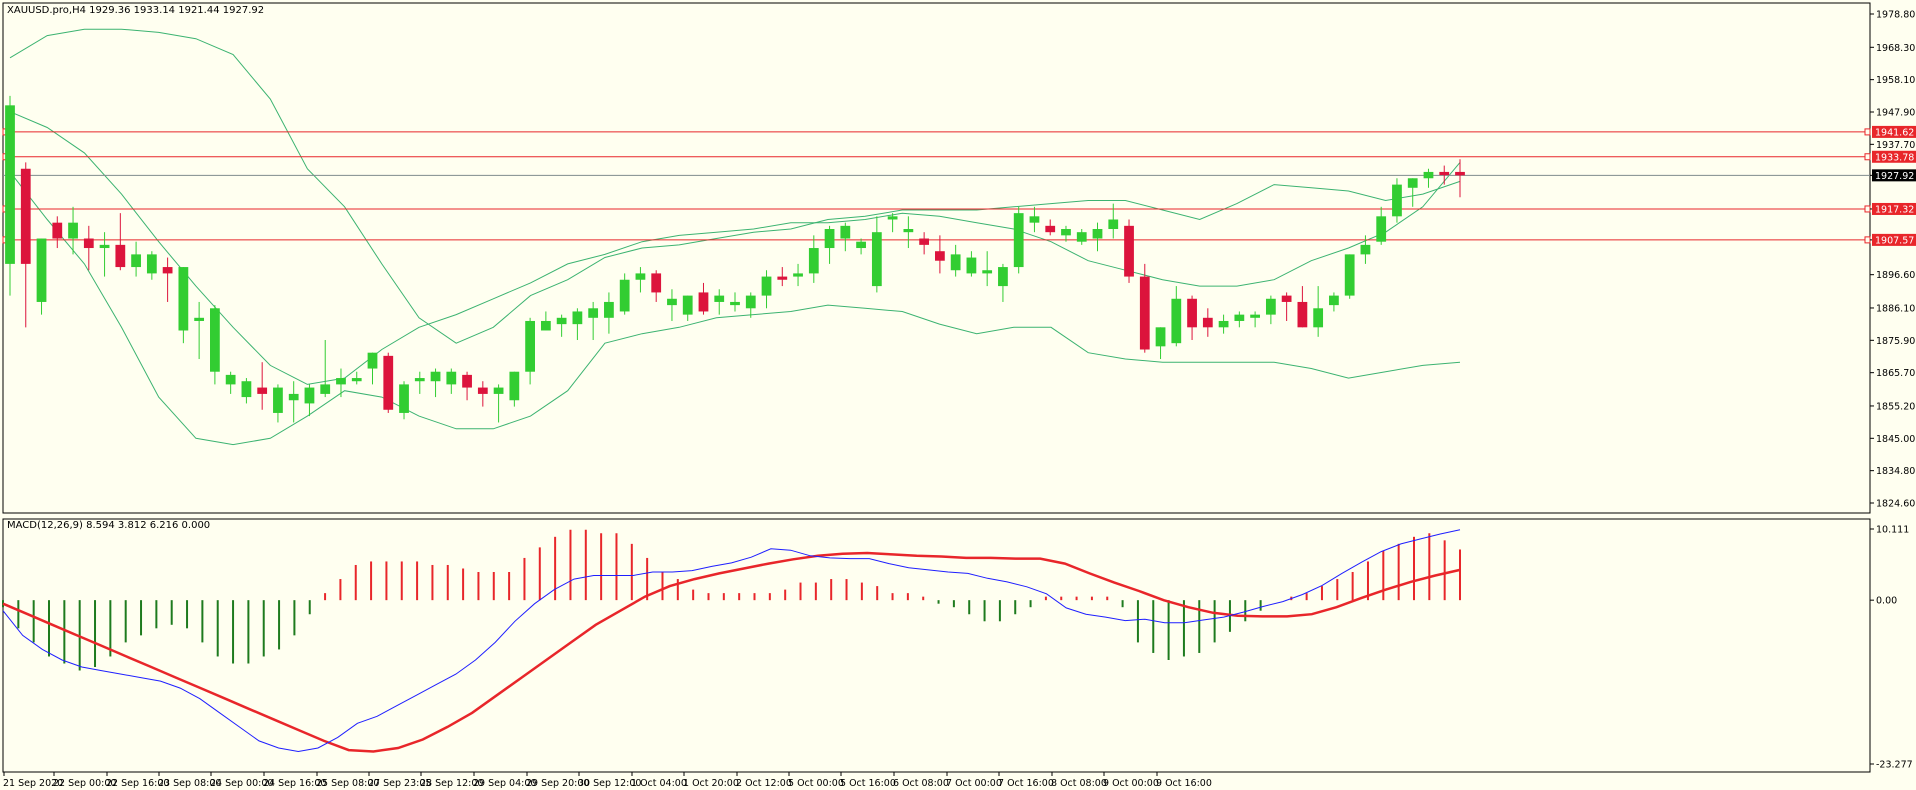  What do you see at coordinates (294, 783) in the screenshot?
I see `time-tick-label: 24 Sep 16:00` at bounding box center [294, 783].